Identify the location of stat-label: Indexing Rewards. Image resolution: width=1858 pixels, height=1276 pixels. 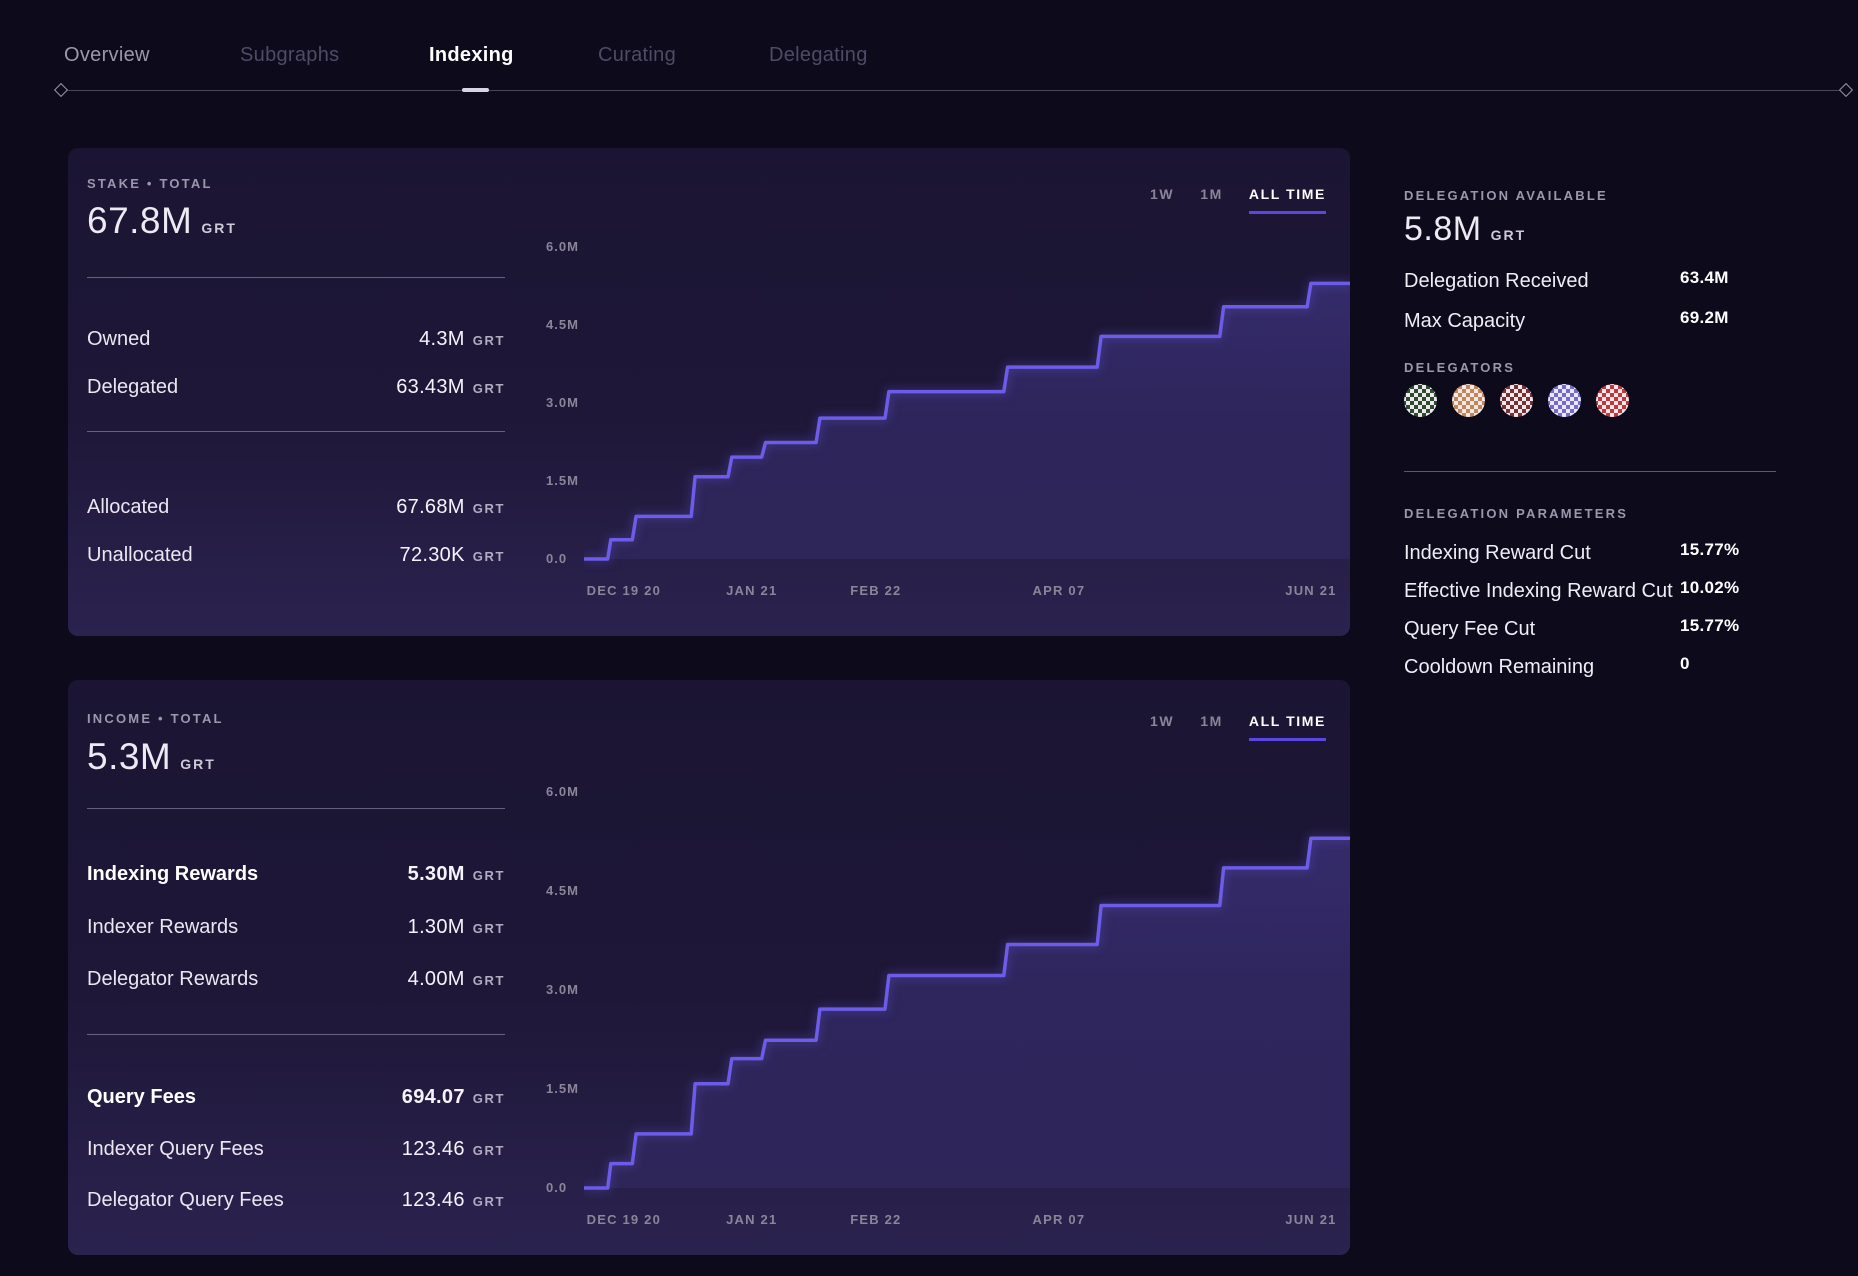
(173, 874).